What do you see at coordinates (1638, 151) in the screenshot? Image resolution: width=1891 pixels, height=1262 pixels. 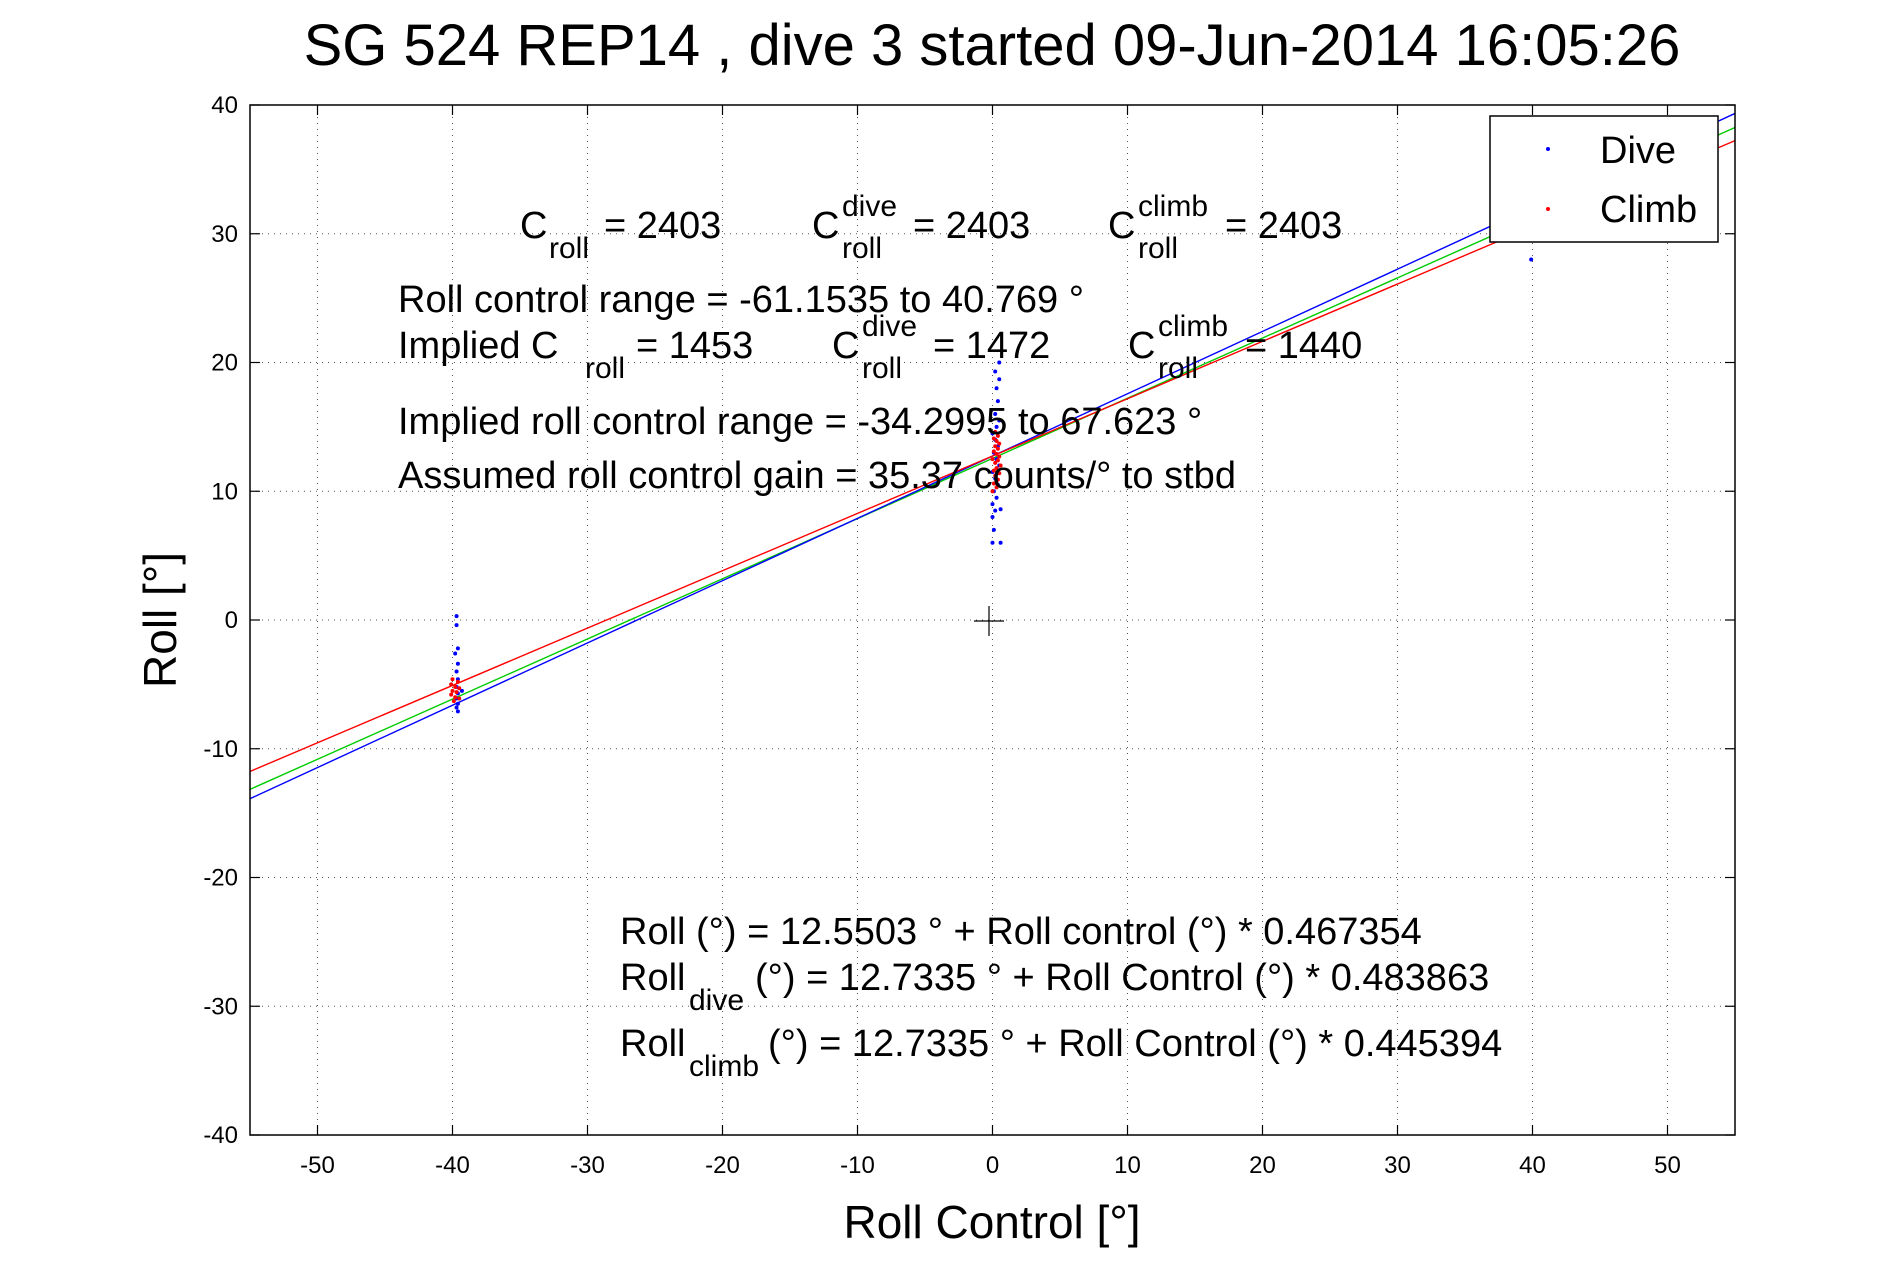 I see `legend-dive-label: Dive` at bounding box center [1638, 151].